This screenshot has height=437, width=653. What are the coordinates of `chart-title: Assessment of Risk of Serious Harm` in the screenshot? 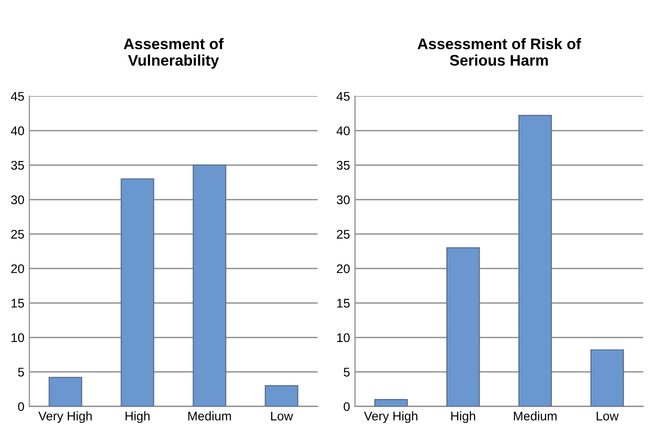 It's located at (500, 52).